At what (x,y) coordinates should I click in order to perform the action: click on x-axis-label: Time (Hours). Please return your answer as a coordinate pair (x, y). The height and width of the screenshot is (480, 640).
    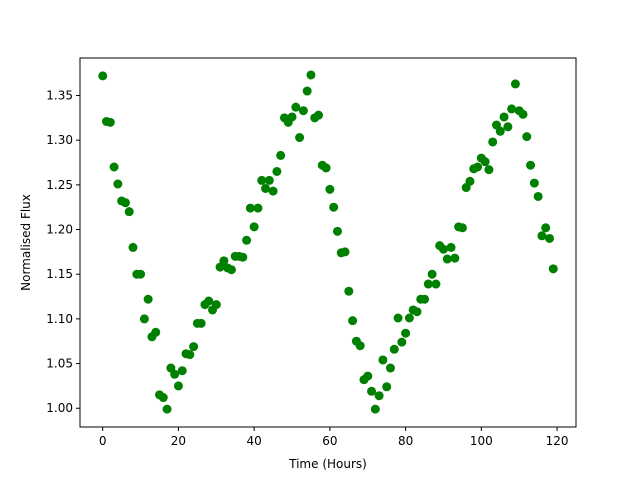
    Looking at the image, I should click on (327, 464).